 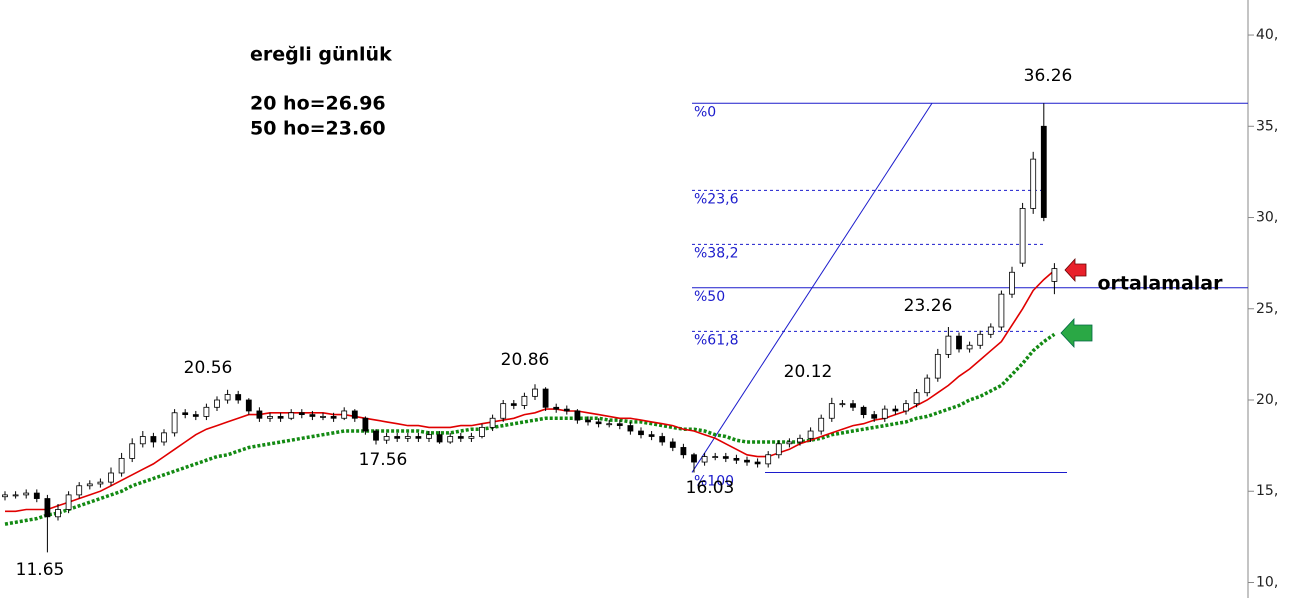 I want to click on y-tick-label: 40,, so click(x=1267, y=35).